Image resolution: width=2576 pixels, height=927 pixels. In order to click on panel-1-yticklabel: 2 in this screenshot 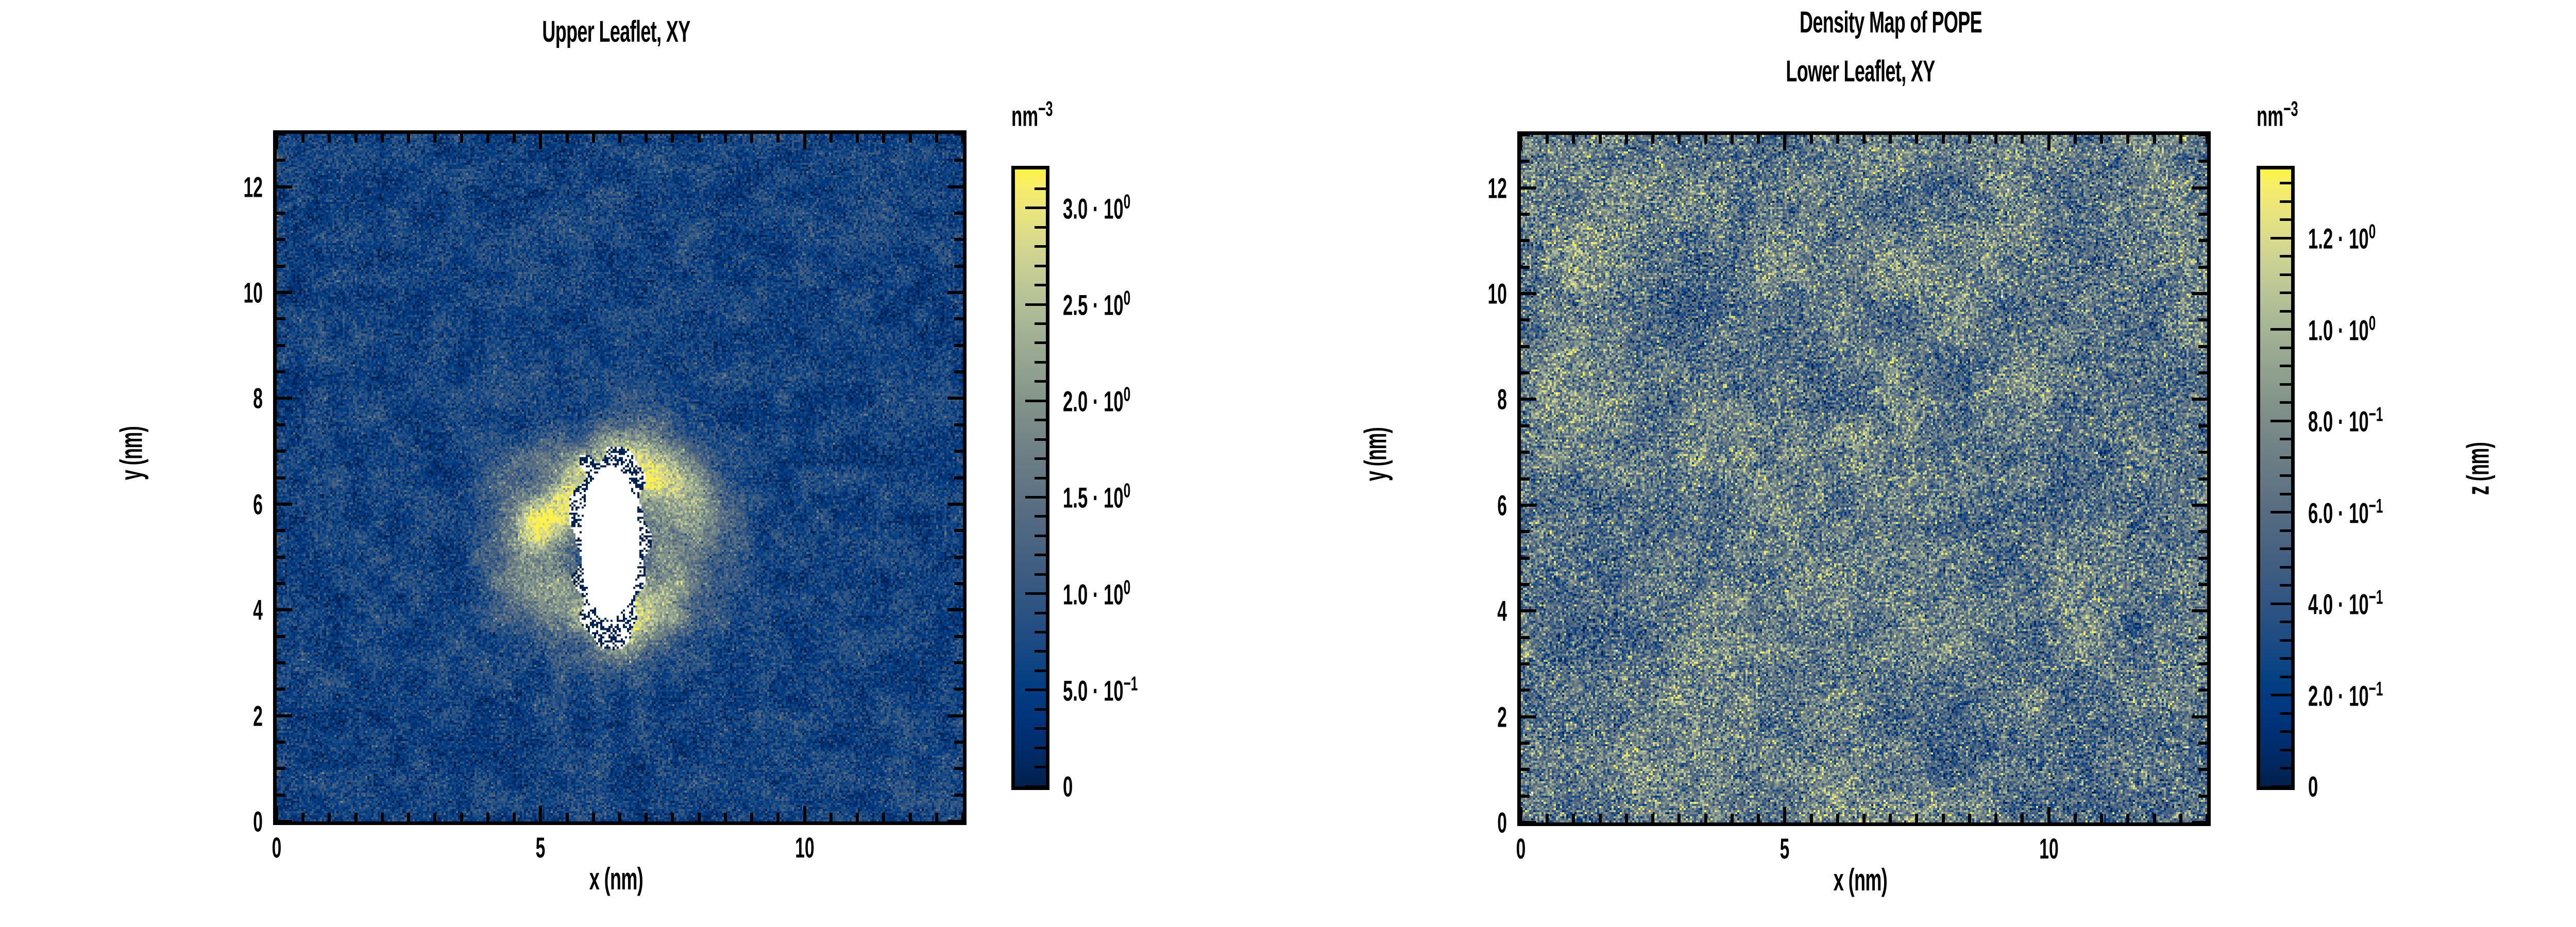, I will do `click(258, 715)`.